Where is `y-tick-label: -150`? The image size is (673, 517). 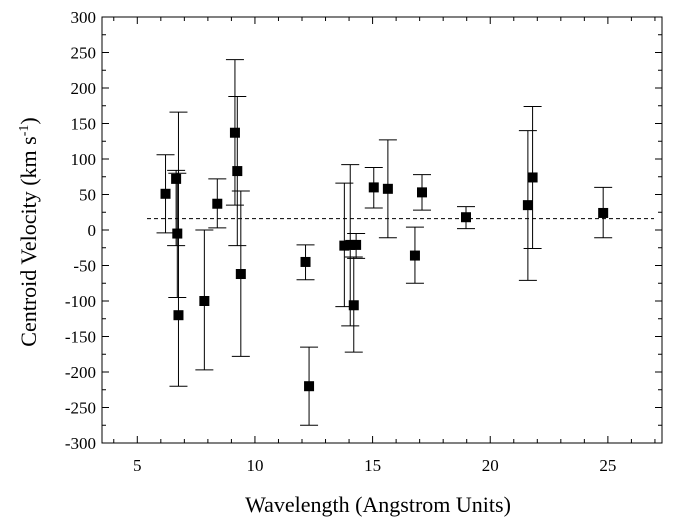 y-tick-label: -150 is located at coordinates (80, 337).